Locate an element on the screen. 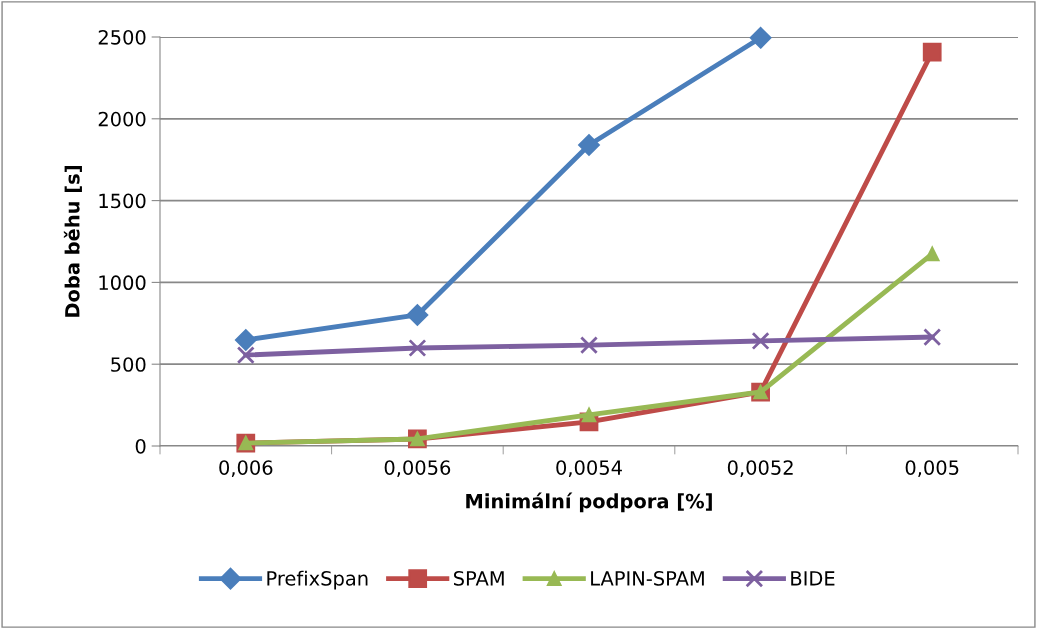 This screenshot has height=629, width=1037. x-tick-label: 0,0056 is located at coordinates (417, 468).